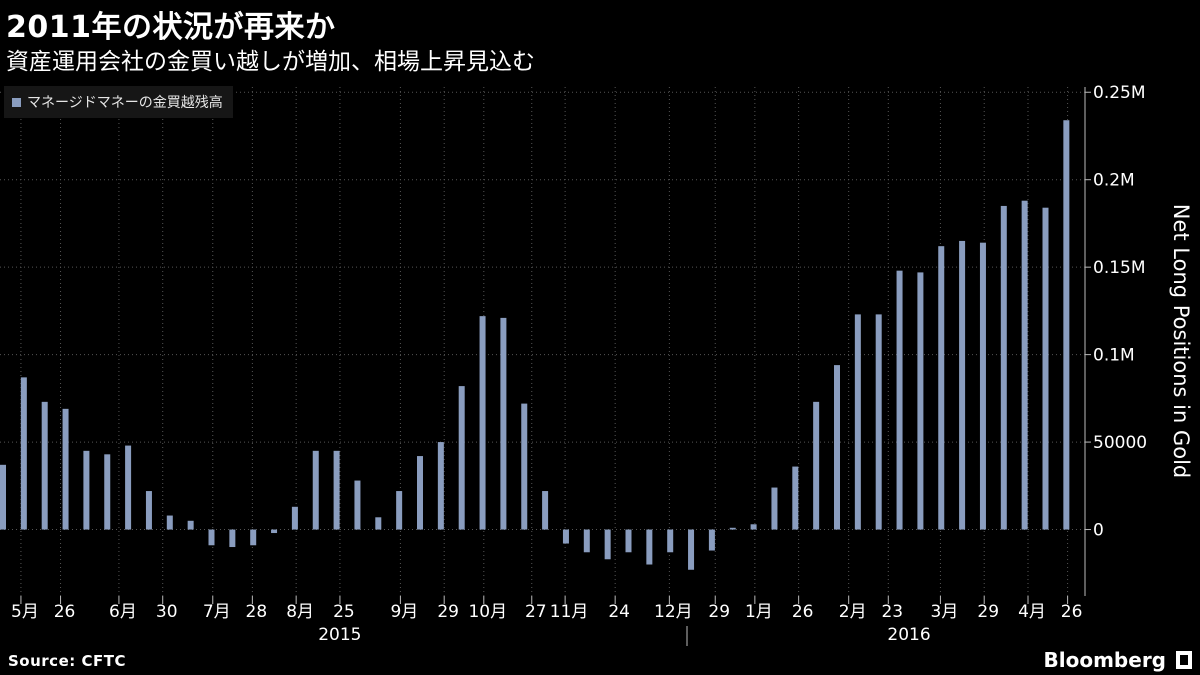  I want to click on x-tick-label: 7月, so click(217, 612).